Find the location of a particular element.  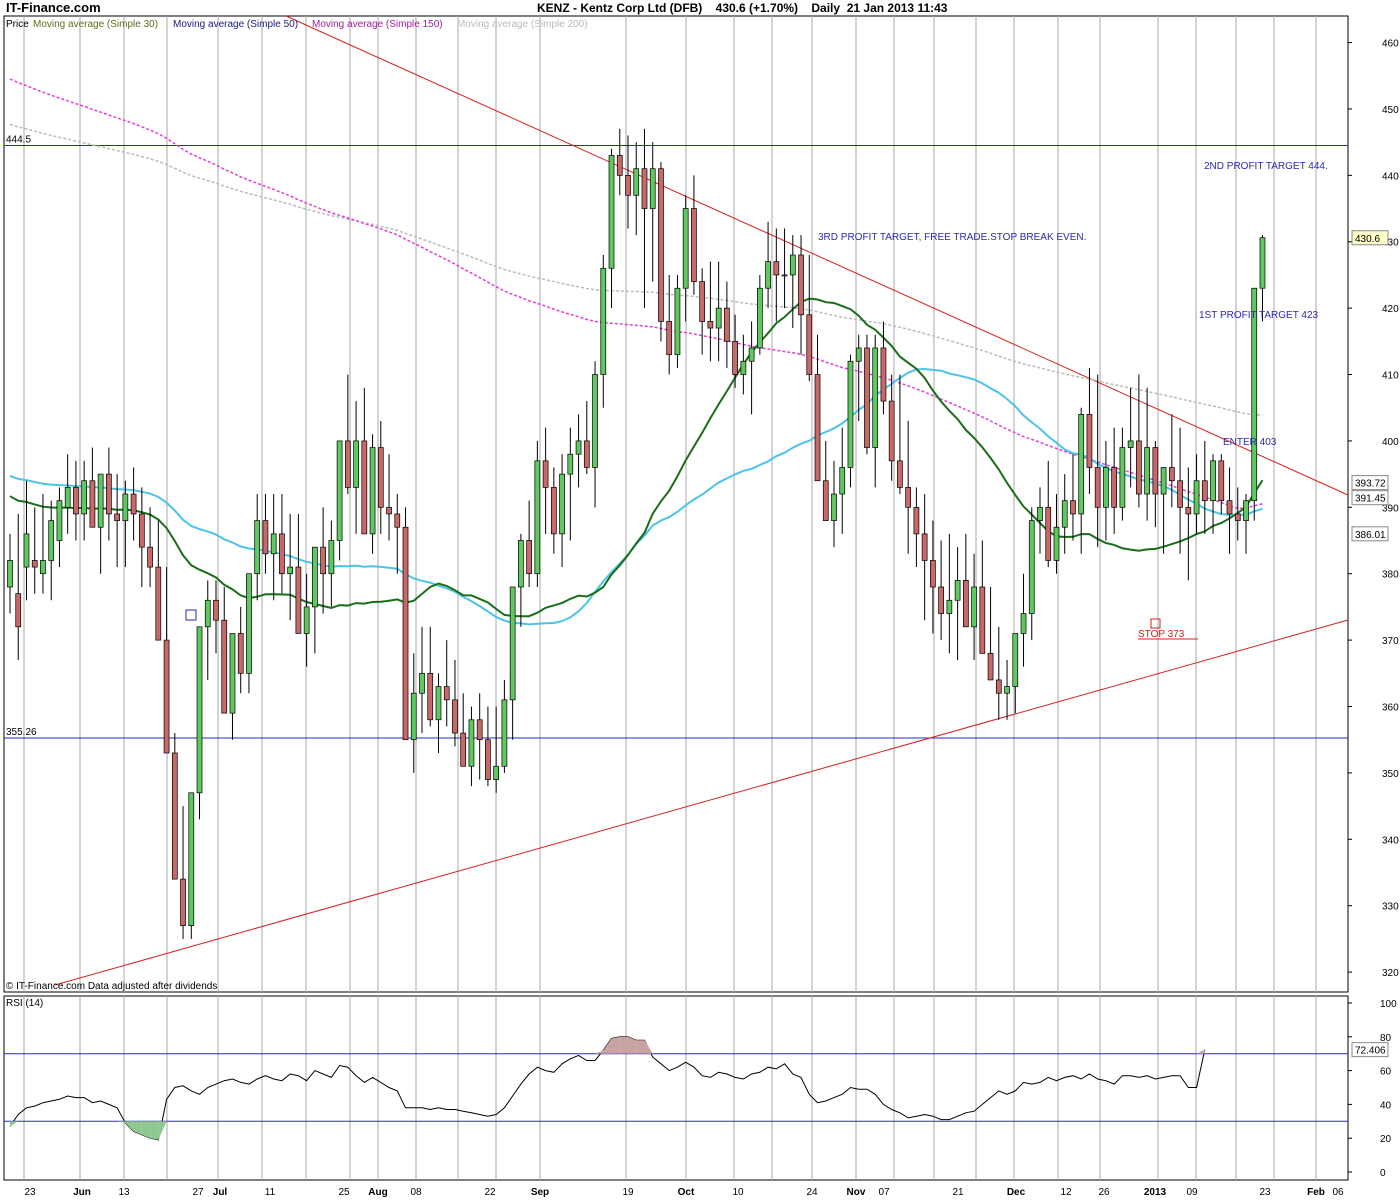

price-badge-label: 386.01 is located at coordinates (1370, 535).